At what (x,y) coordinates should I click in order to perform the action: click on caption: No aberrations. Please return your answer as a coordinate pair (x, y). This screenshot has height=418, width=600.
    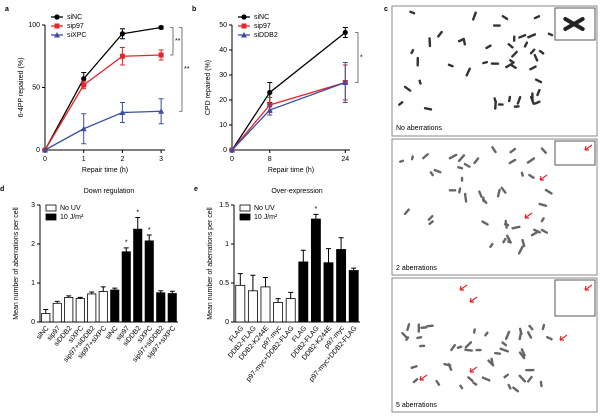
    Looking at the image, I should click on (419, 128).